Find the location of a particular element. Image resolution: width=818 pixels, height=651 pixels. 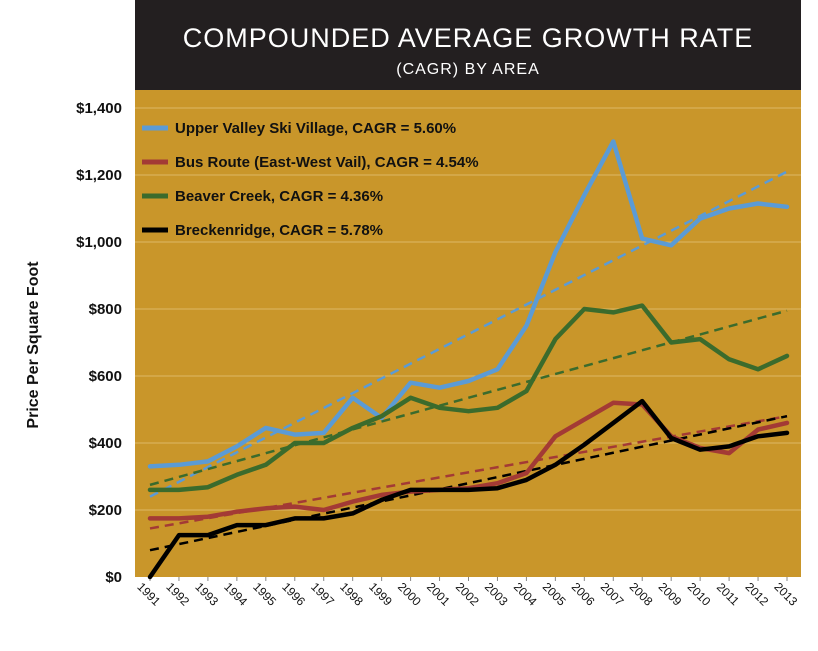

x-tick-label: 2010 is located at coordinates (699, 594).